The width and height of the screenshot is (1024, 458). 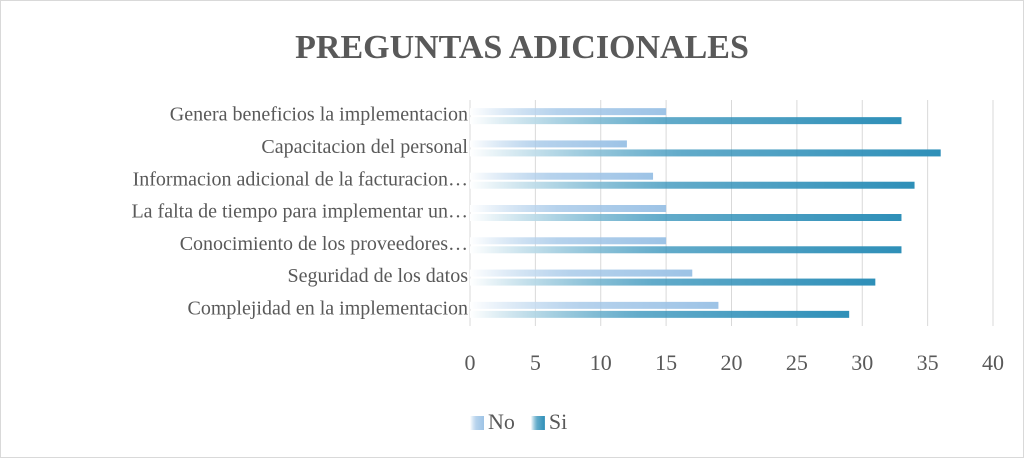 I want to click on x-tick-label: 35, so click(x=928, y=362).